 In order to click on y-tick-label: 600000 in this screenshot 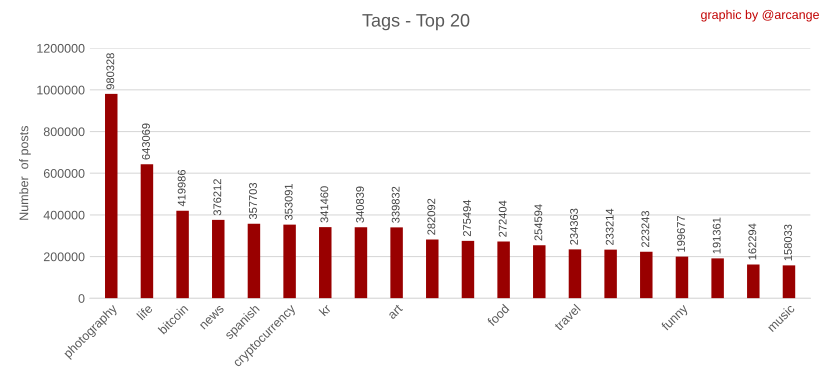, I will do `click(64, 173)`.